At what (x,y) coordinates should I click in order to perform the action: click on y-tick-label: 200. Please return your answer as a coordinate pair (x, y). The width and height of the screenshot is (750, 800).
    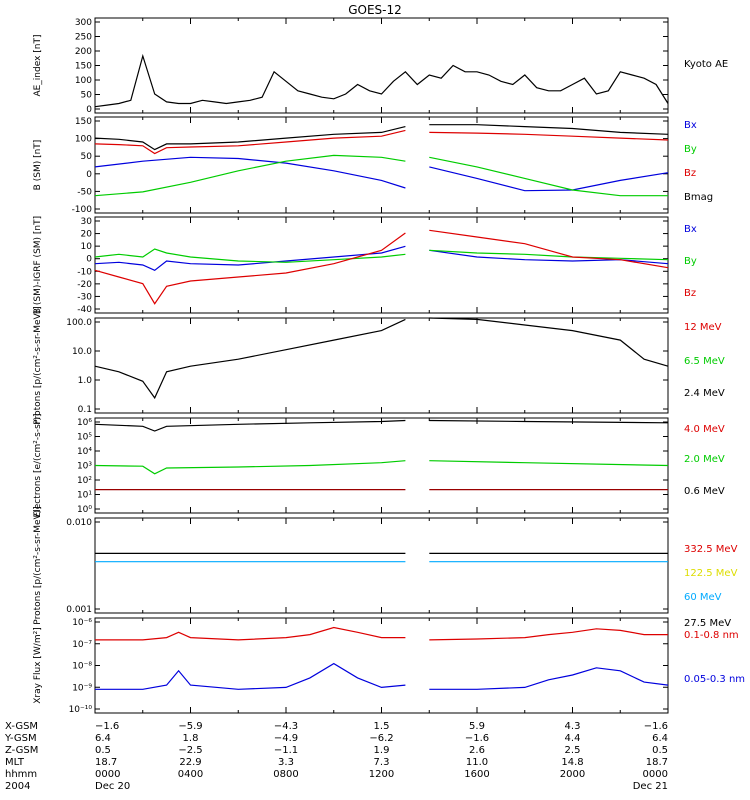
    Looking at the image, I should click on (83, 52).